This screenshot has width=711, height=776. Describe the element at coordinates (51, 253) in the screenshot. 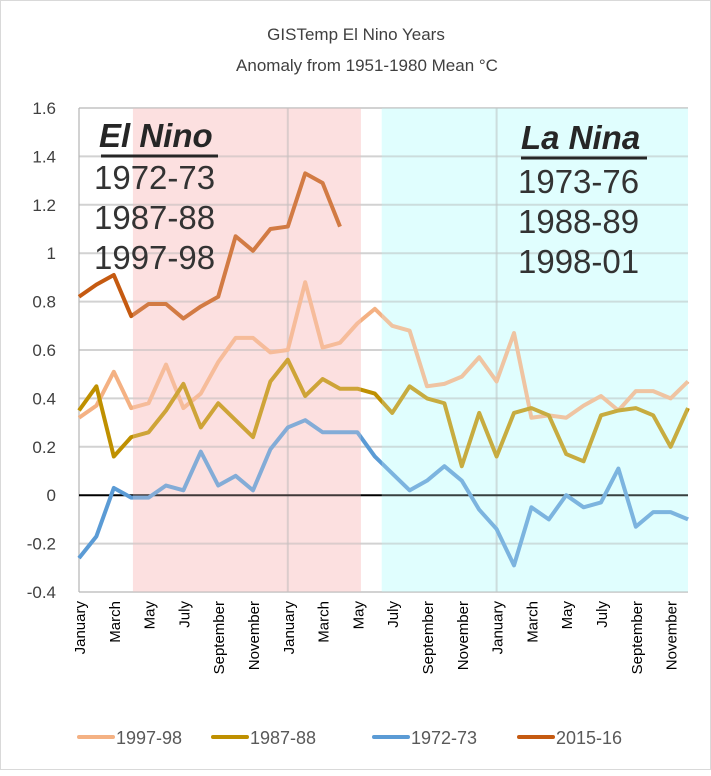

I see `y-tick-label: 1` at that location.